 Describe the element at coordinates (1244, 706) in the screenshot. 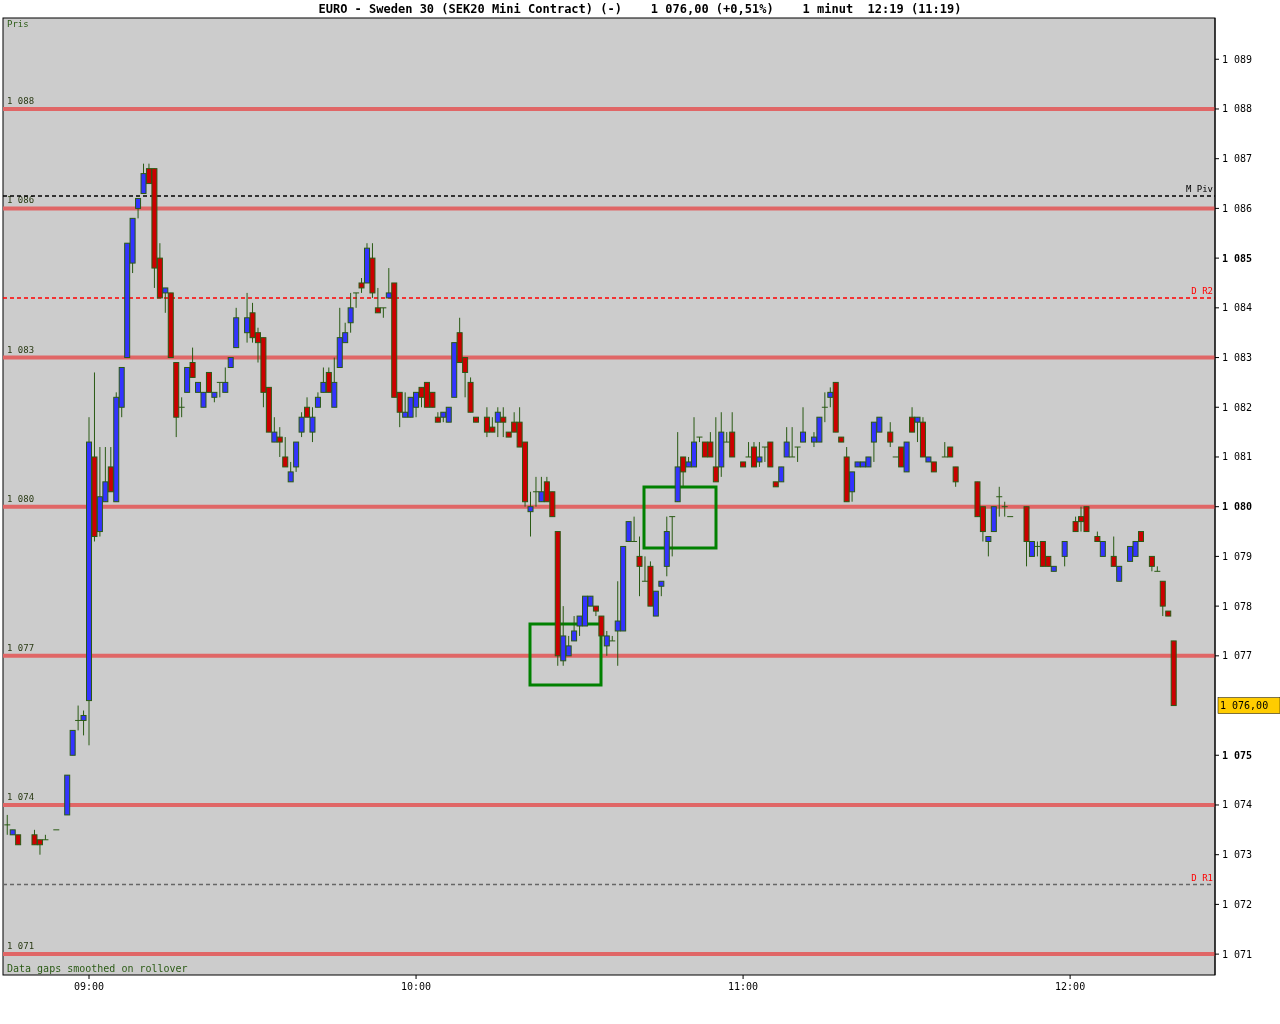

I see `text: 1 076,00` at that location.